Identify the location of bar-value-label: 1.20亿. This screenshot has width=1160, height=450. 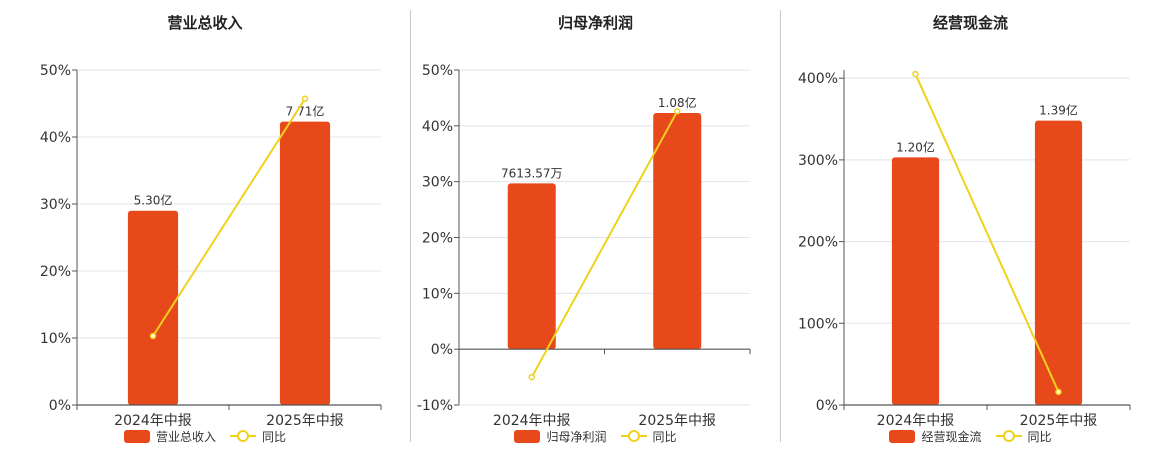
(915, 146).